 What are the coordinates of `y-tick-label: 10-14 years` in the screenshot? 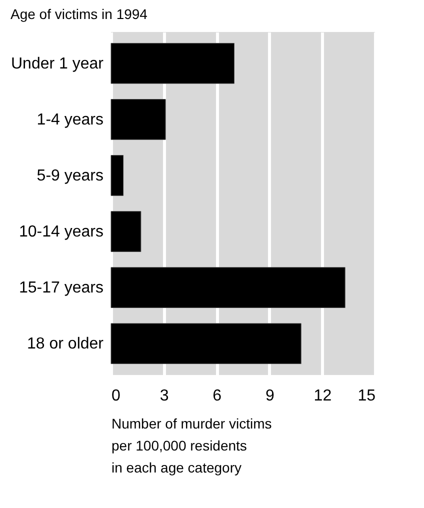 It's located at (61, 232).